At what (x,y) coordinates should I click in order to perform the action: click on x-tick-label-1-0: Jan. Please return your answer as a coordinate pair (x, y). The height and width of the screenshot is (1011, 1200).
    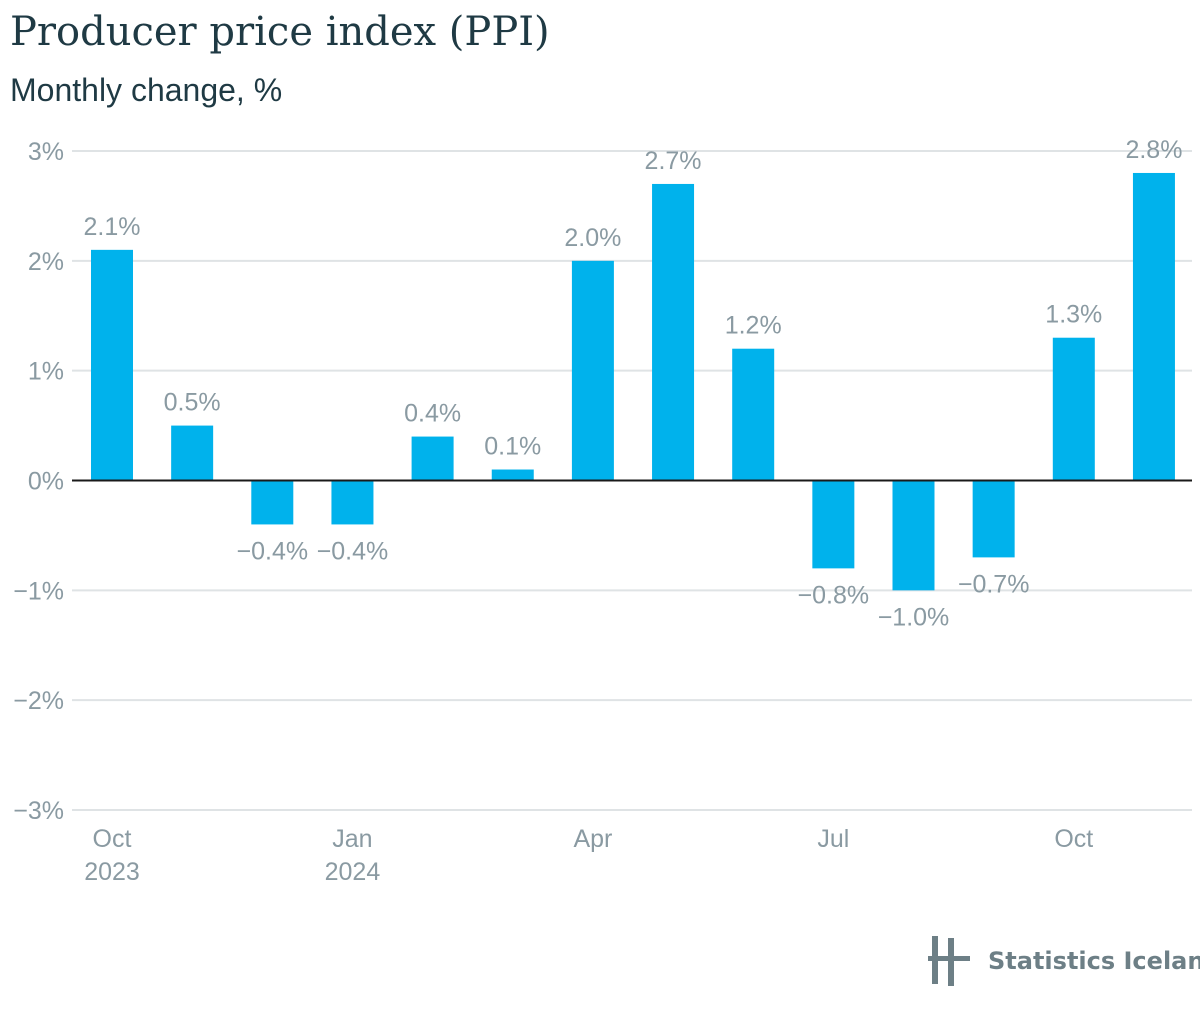
    Looking at the image, I should click on (352, 839).